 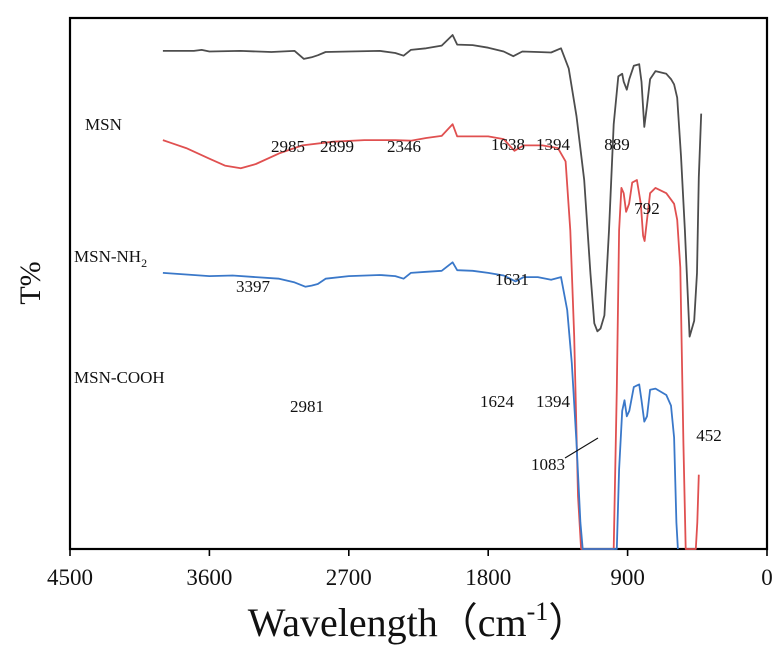 I want to click on series-label-msn: MSN, so click(x=103, y=124).